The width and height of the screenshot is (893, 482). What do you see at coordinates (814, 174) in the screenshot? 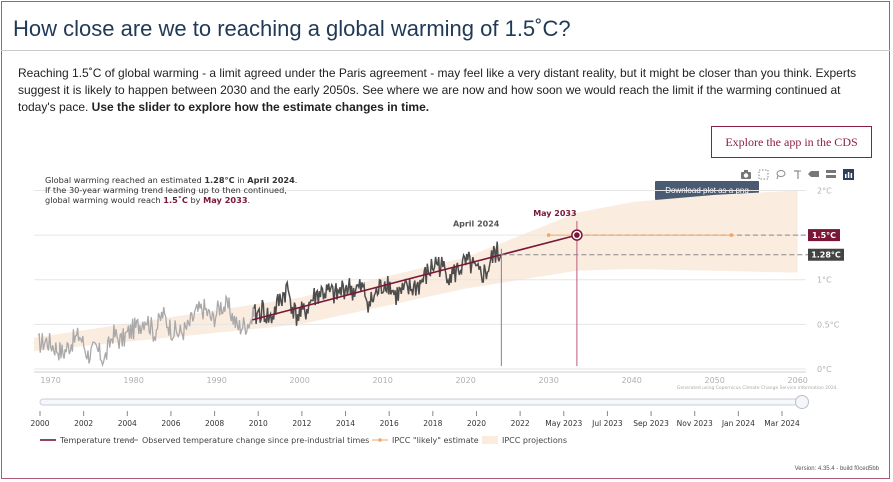
I see `hover-closest-icon` at bounding box center [814, 174].